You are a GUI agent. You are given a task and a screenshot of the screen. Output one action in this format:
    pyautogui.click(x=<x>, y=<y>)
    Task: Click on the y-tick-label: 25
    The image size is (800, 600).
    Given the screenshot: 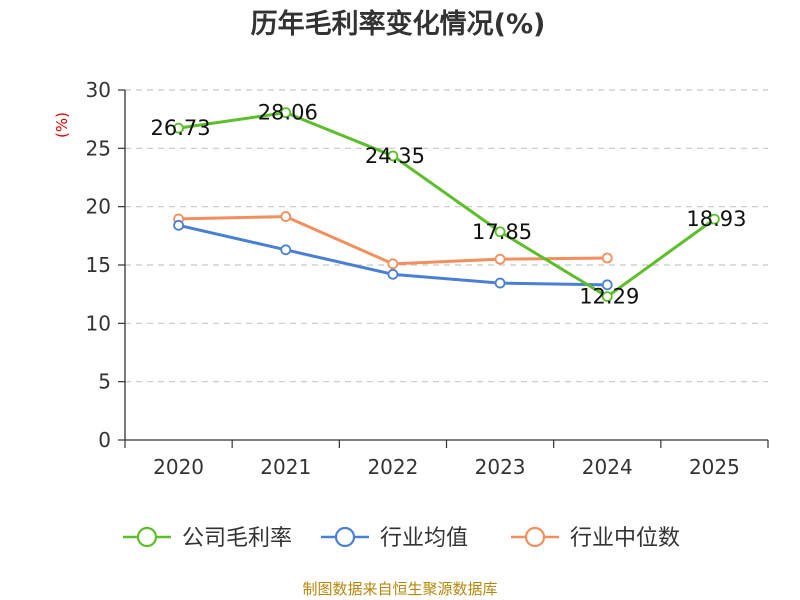 What is the action you would take?
    pyautogui.click(x=98, y=148)
    